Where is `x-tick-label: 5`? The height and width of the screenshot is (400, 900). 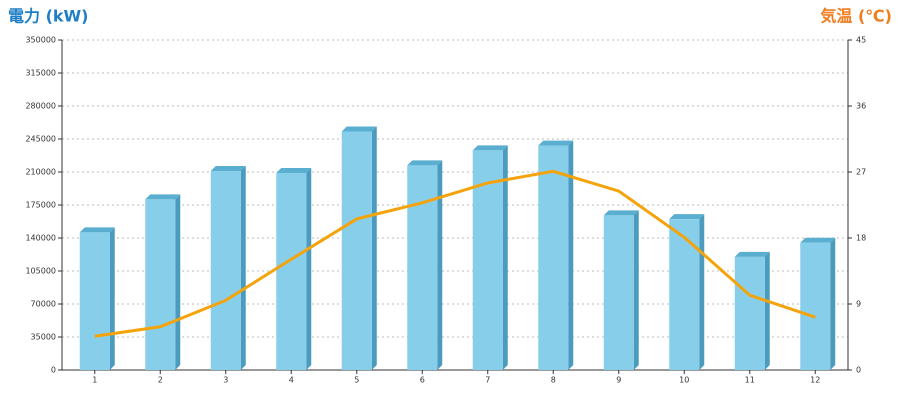 x-tick-label: 5 is located at coordinates (356, 380).